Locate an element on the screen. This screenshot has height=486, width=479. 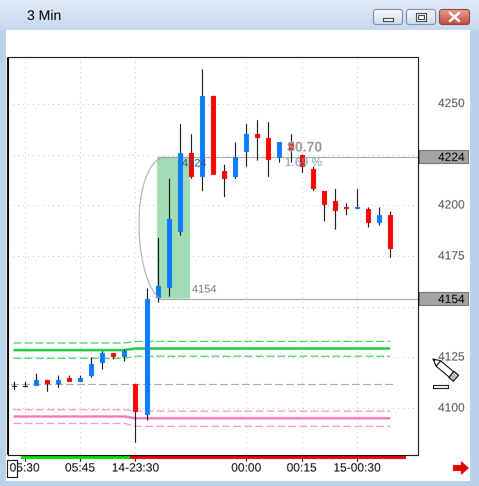
annotation: 4154 is located at coordinates (204, 290).